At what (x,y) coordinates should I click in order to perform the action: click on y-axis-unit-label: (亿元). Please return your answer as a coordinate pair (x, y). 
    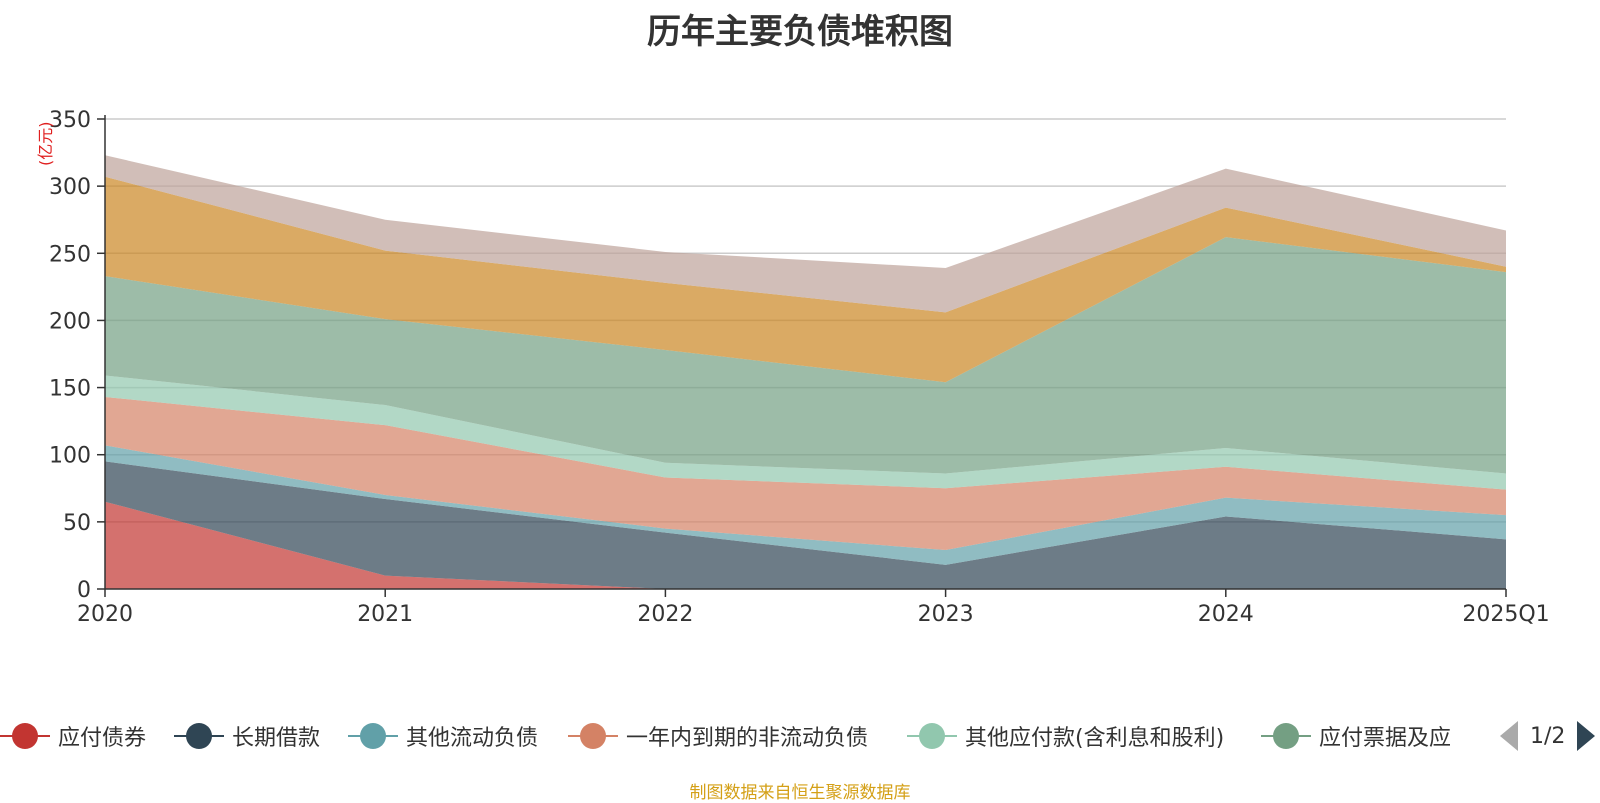
    Looking at the image, I should click on (45, 144).